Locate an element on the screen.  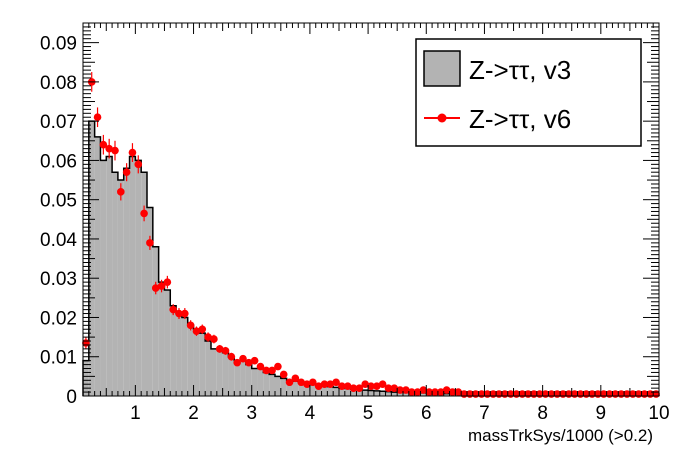
x-tick-label: 1 is located at coordinates (135, 413).